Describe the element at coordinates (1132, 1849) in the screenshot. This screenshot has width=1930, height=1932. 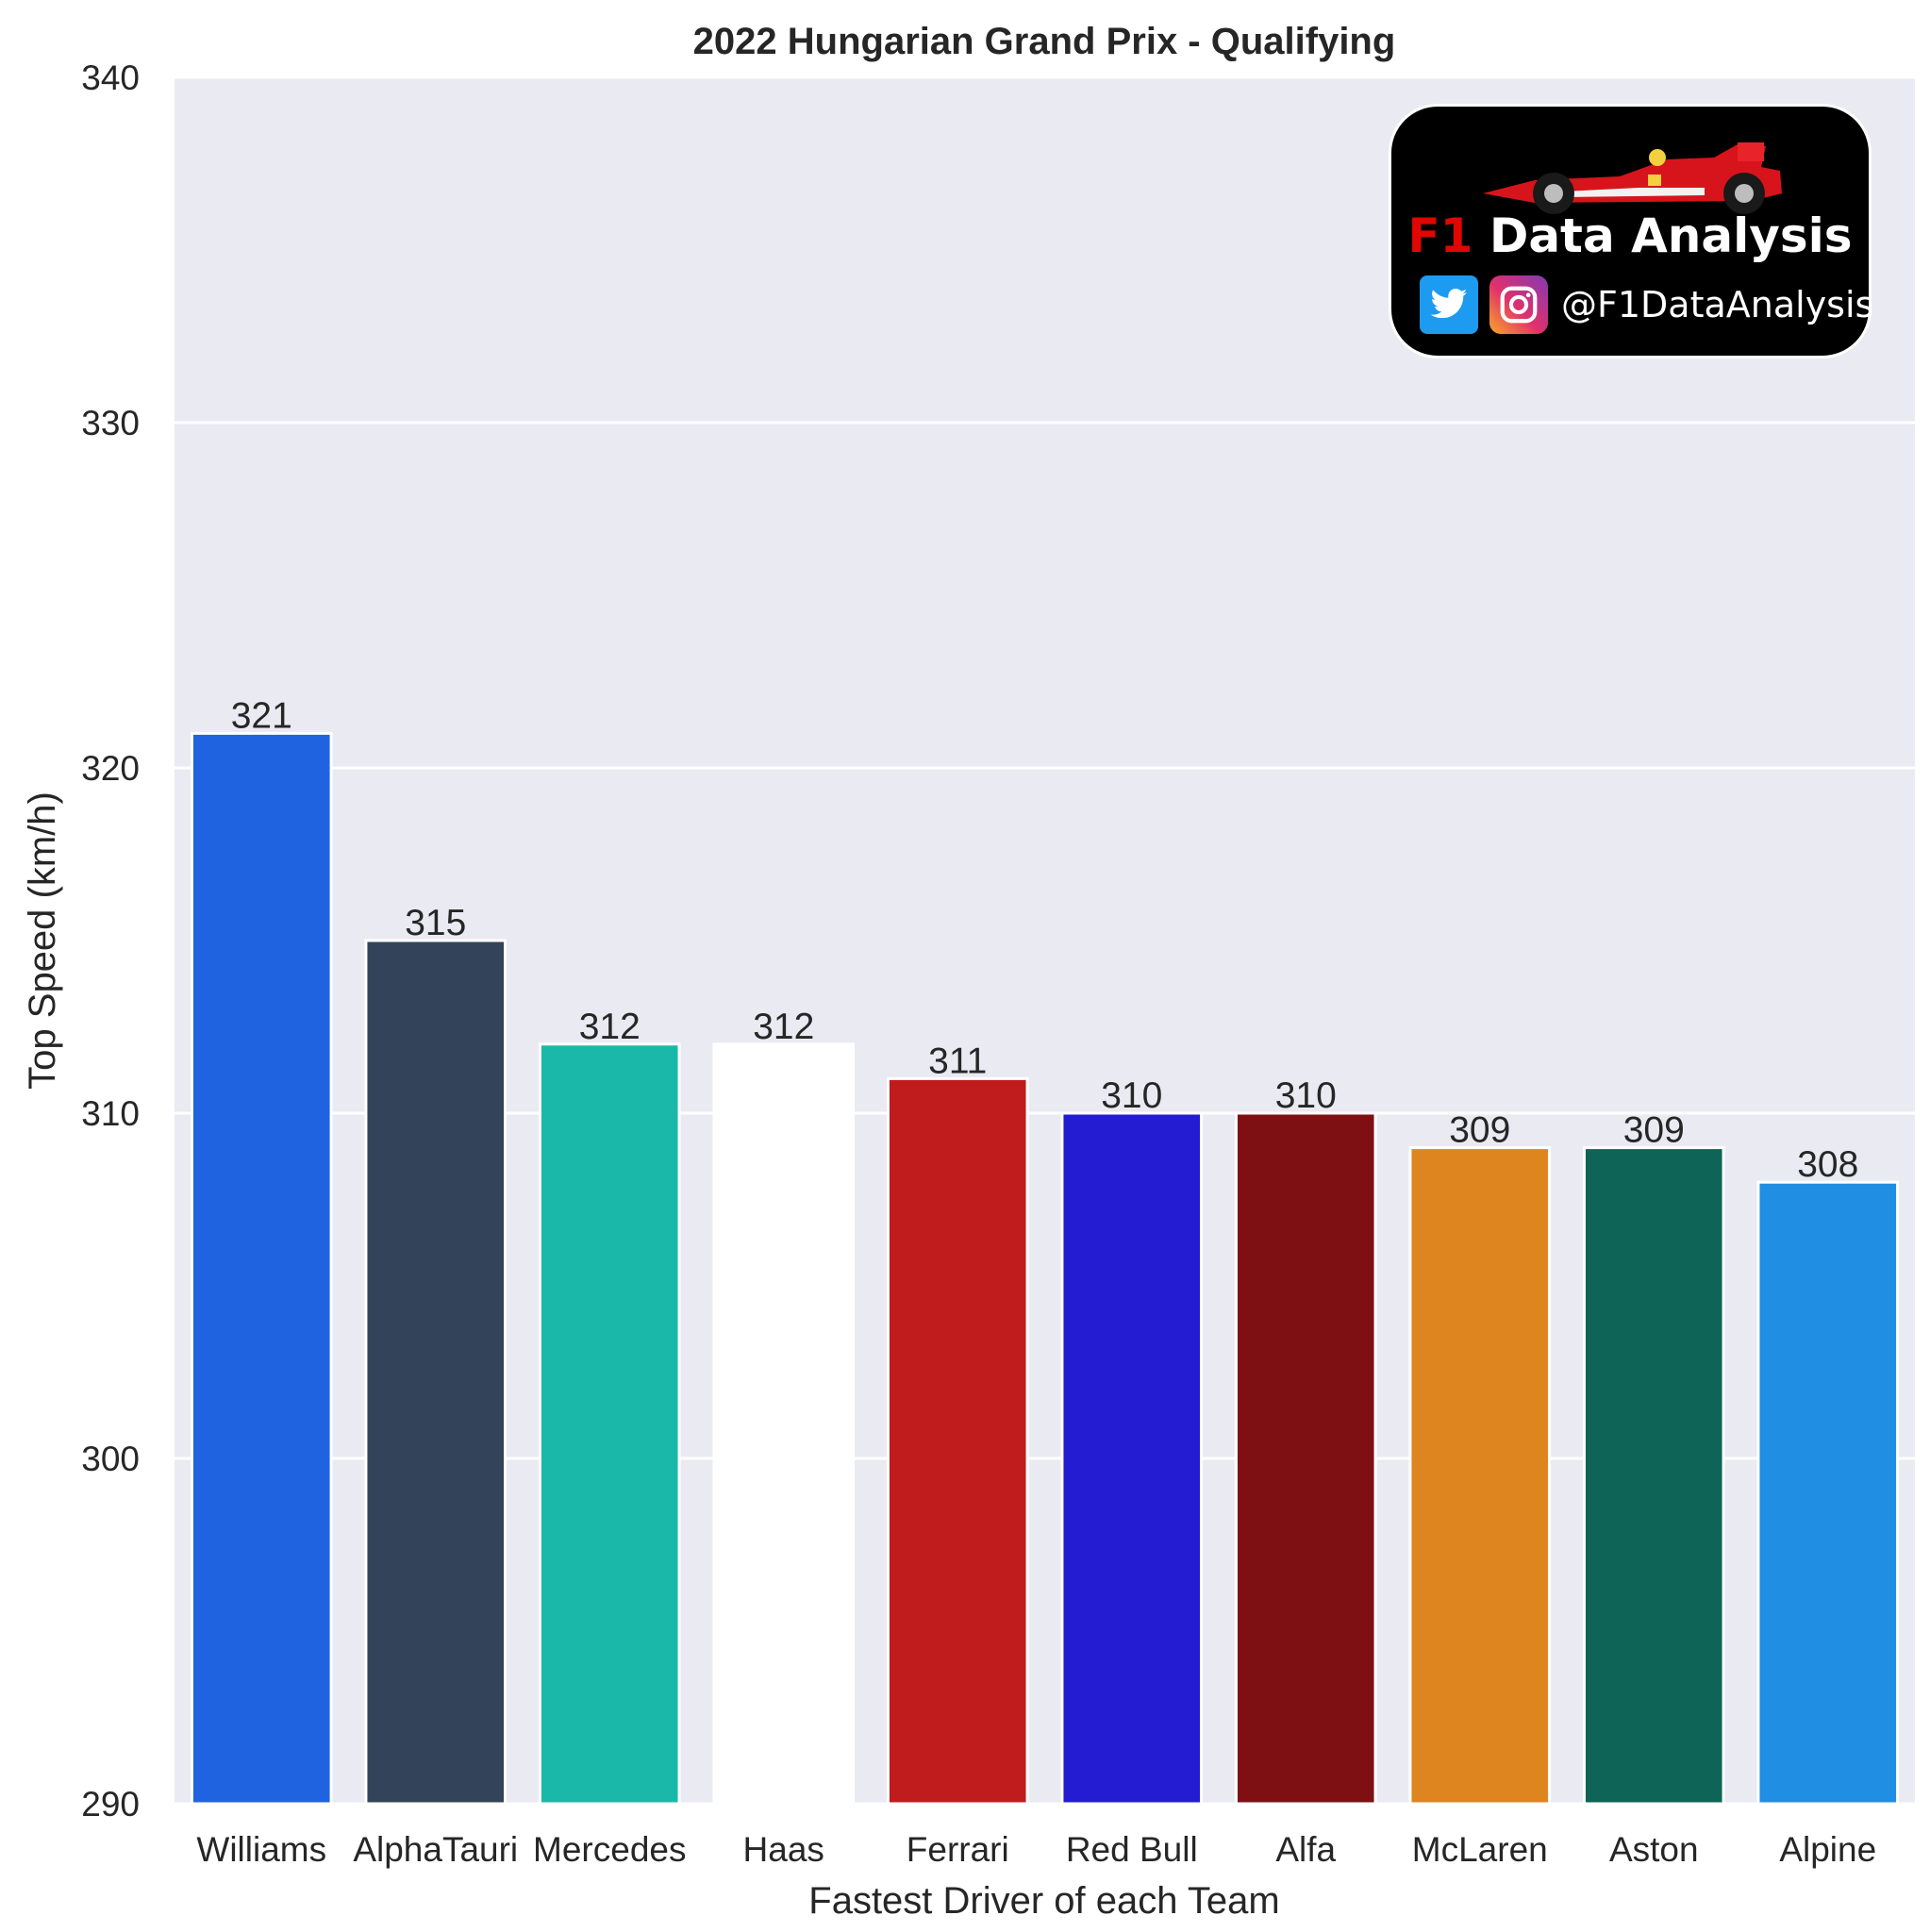
I see `x-tick-label: Red Bull` at that location.